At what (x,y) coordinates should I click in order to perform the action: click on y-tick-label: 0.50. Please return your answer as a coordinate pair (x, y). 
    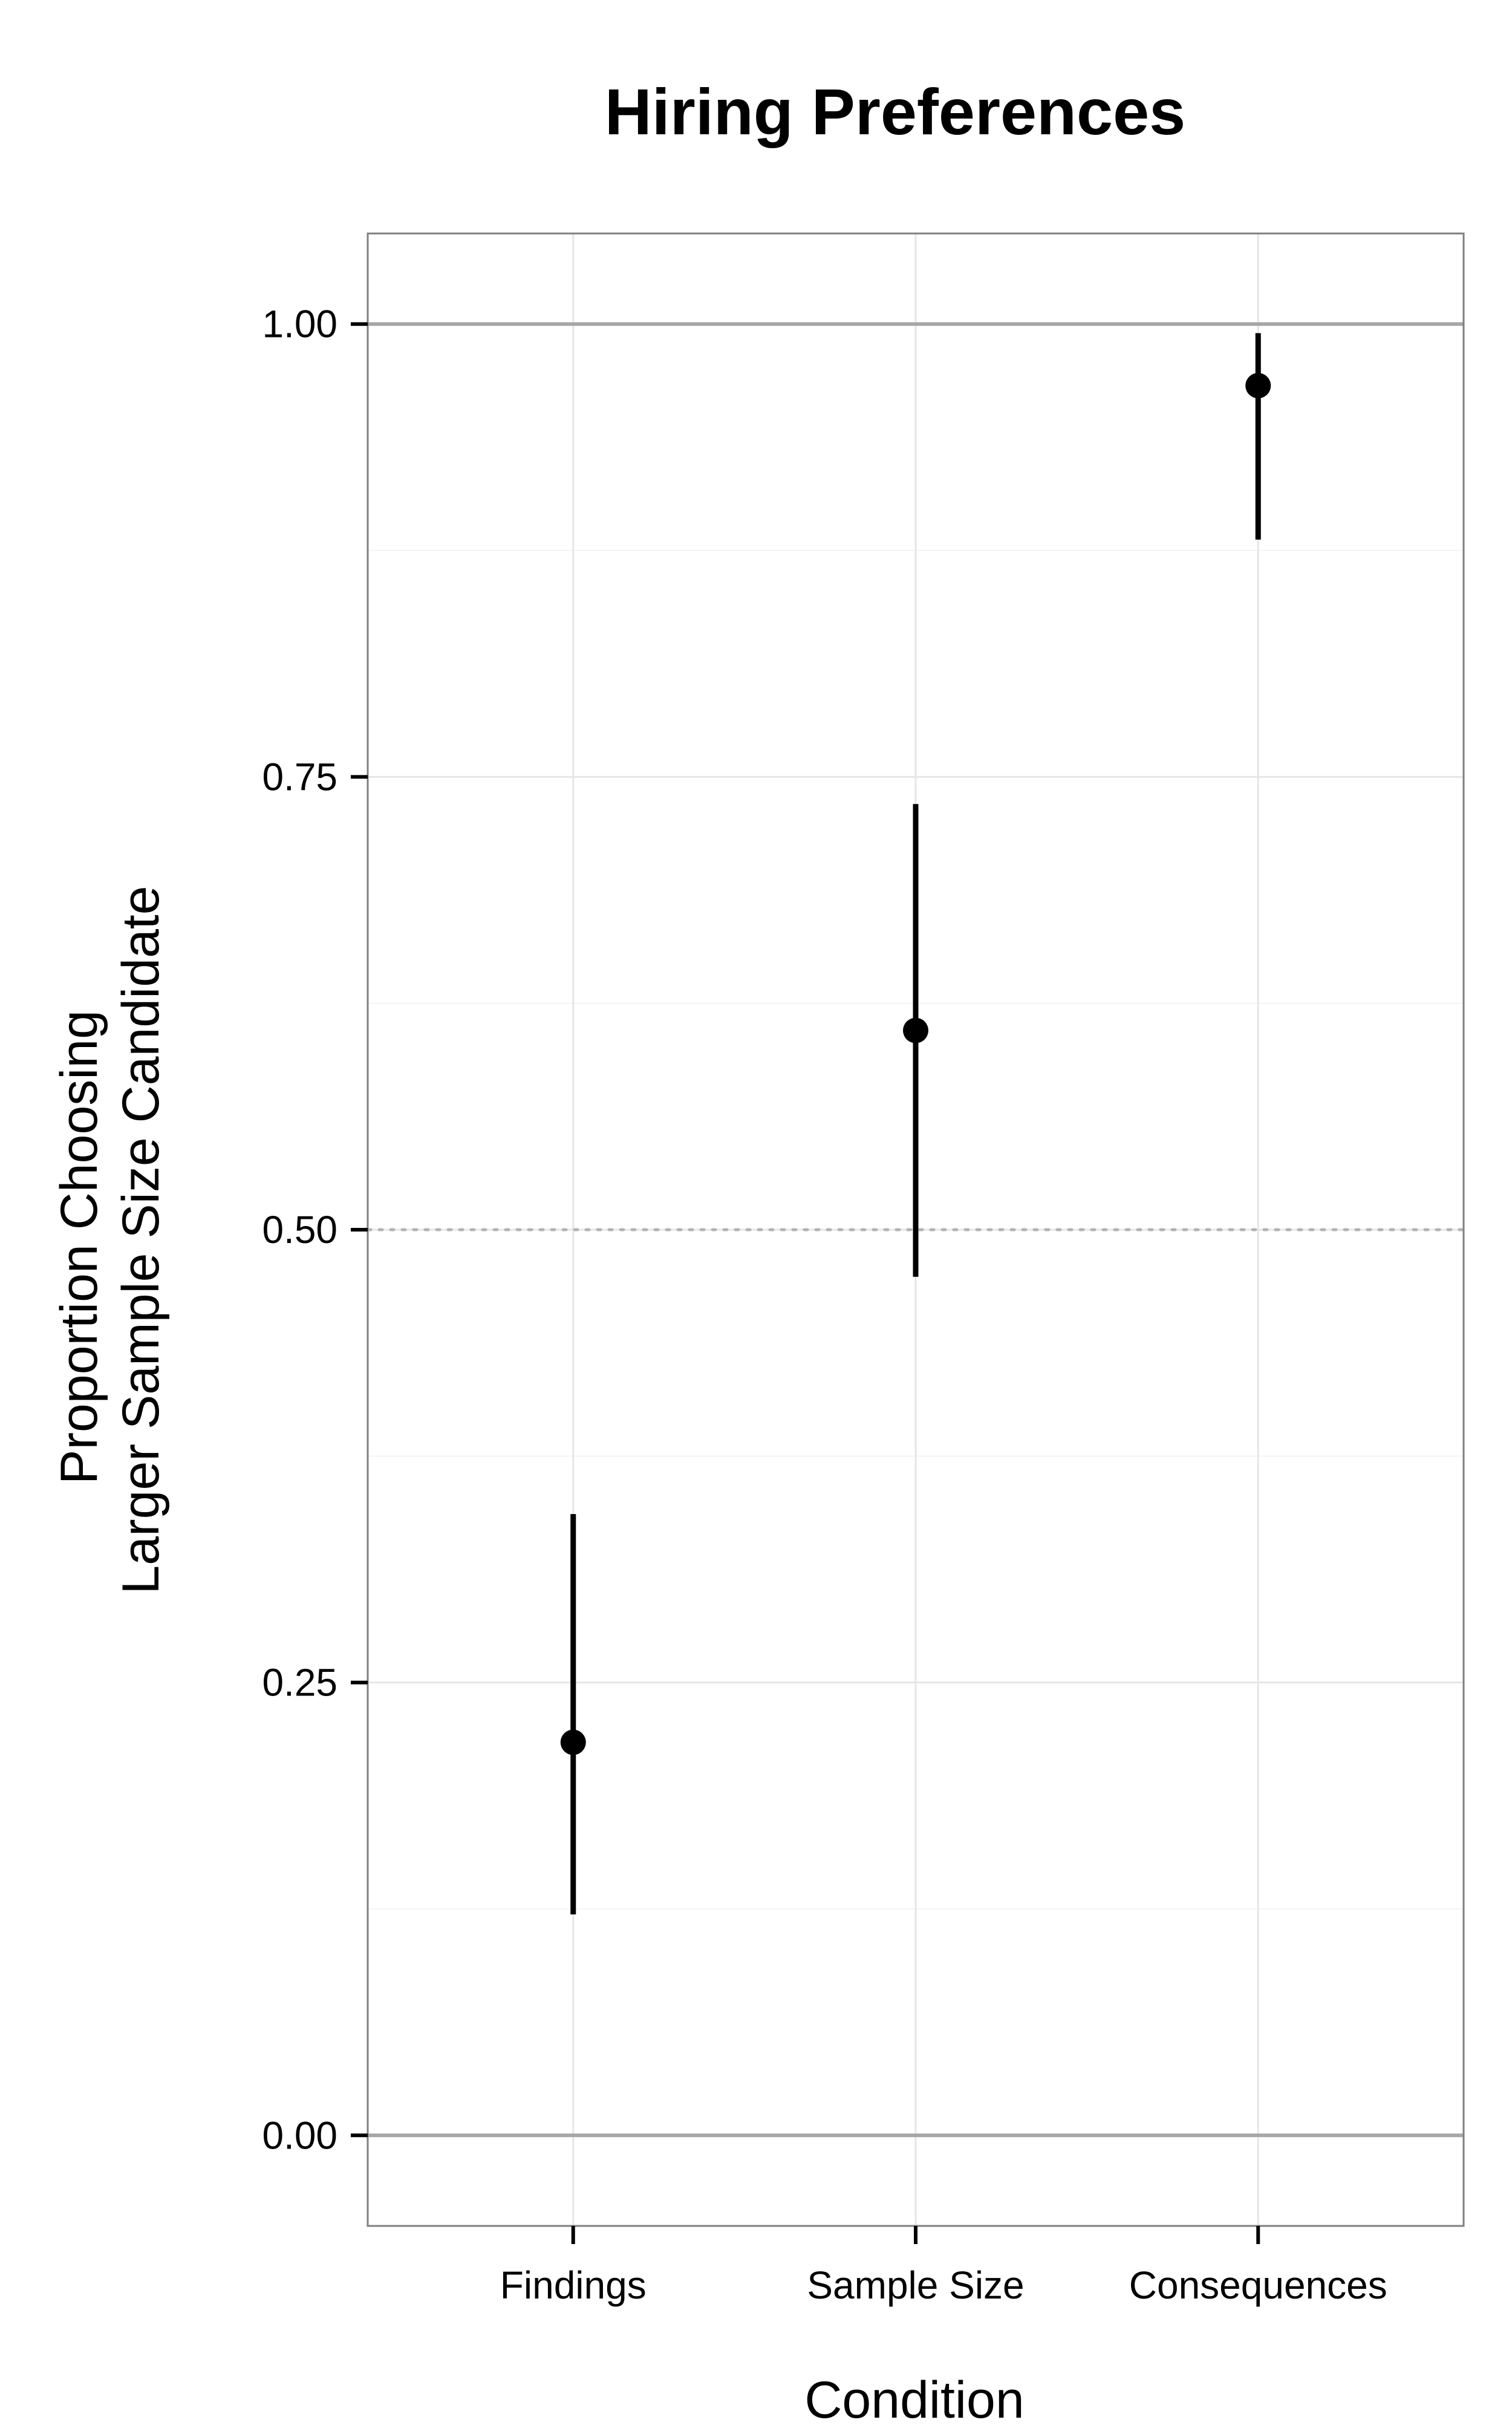
    Looking at the image, I should click on (299, 1229).